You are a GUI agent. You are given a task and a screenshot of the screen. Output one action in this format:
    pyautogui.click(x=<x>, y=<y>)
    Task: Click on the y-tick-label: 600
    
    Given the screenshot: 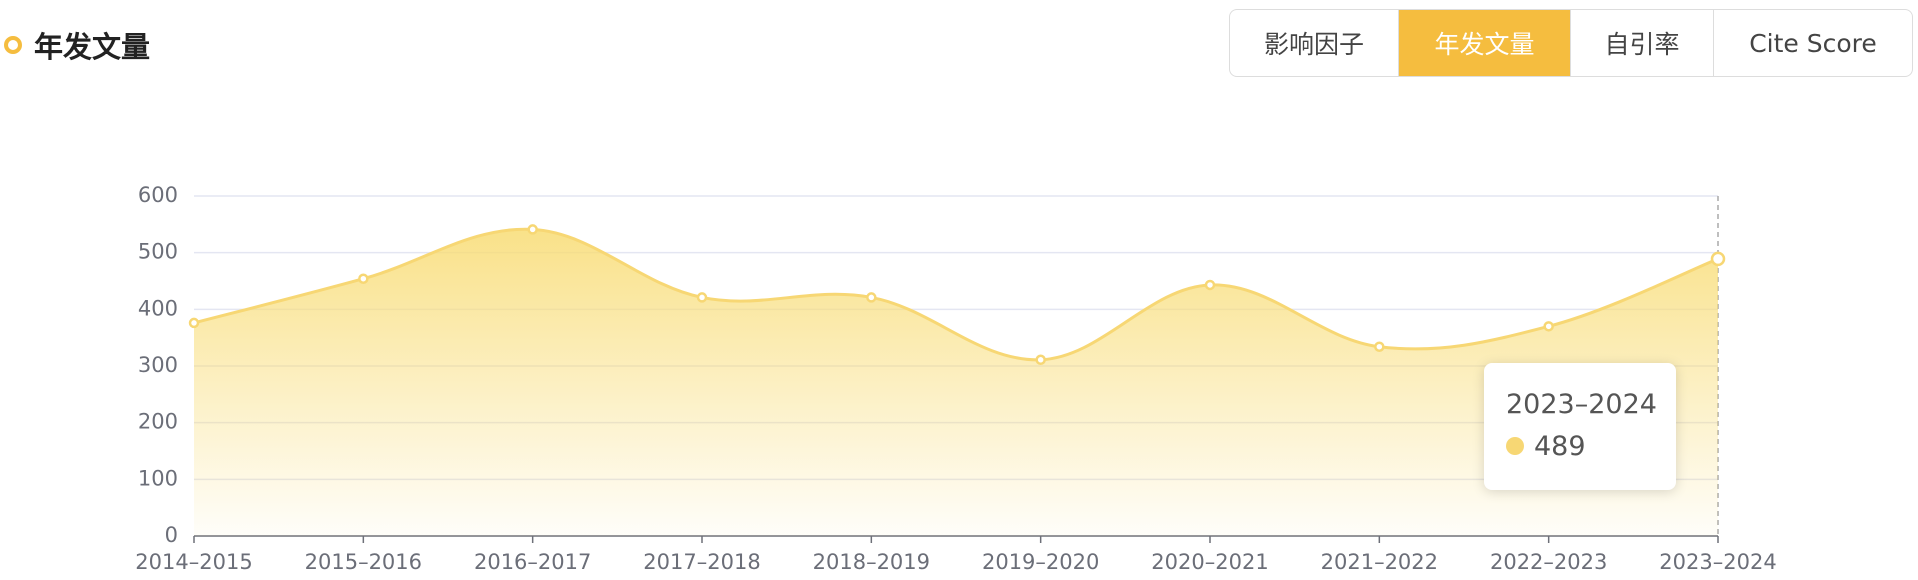 What is the action you would take?
    pyautogui.click(x=158, y=195)
    